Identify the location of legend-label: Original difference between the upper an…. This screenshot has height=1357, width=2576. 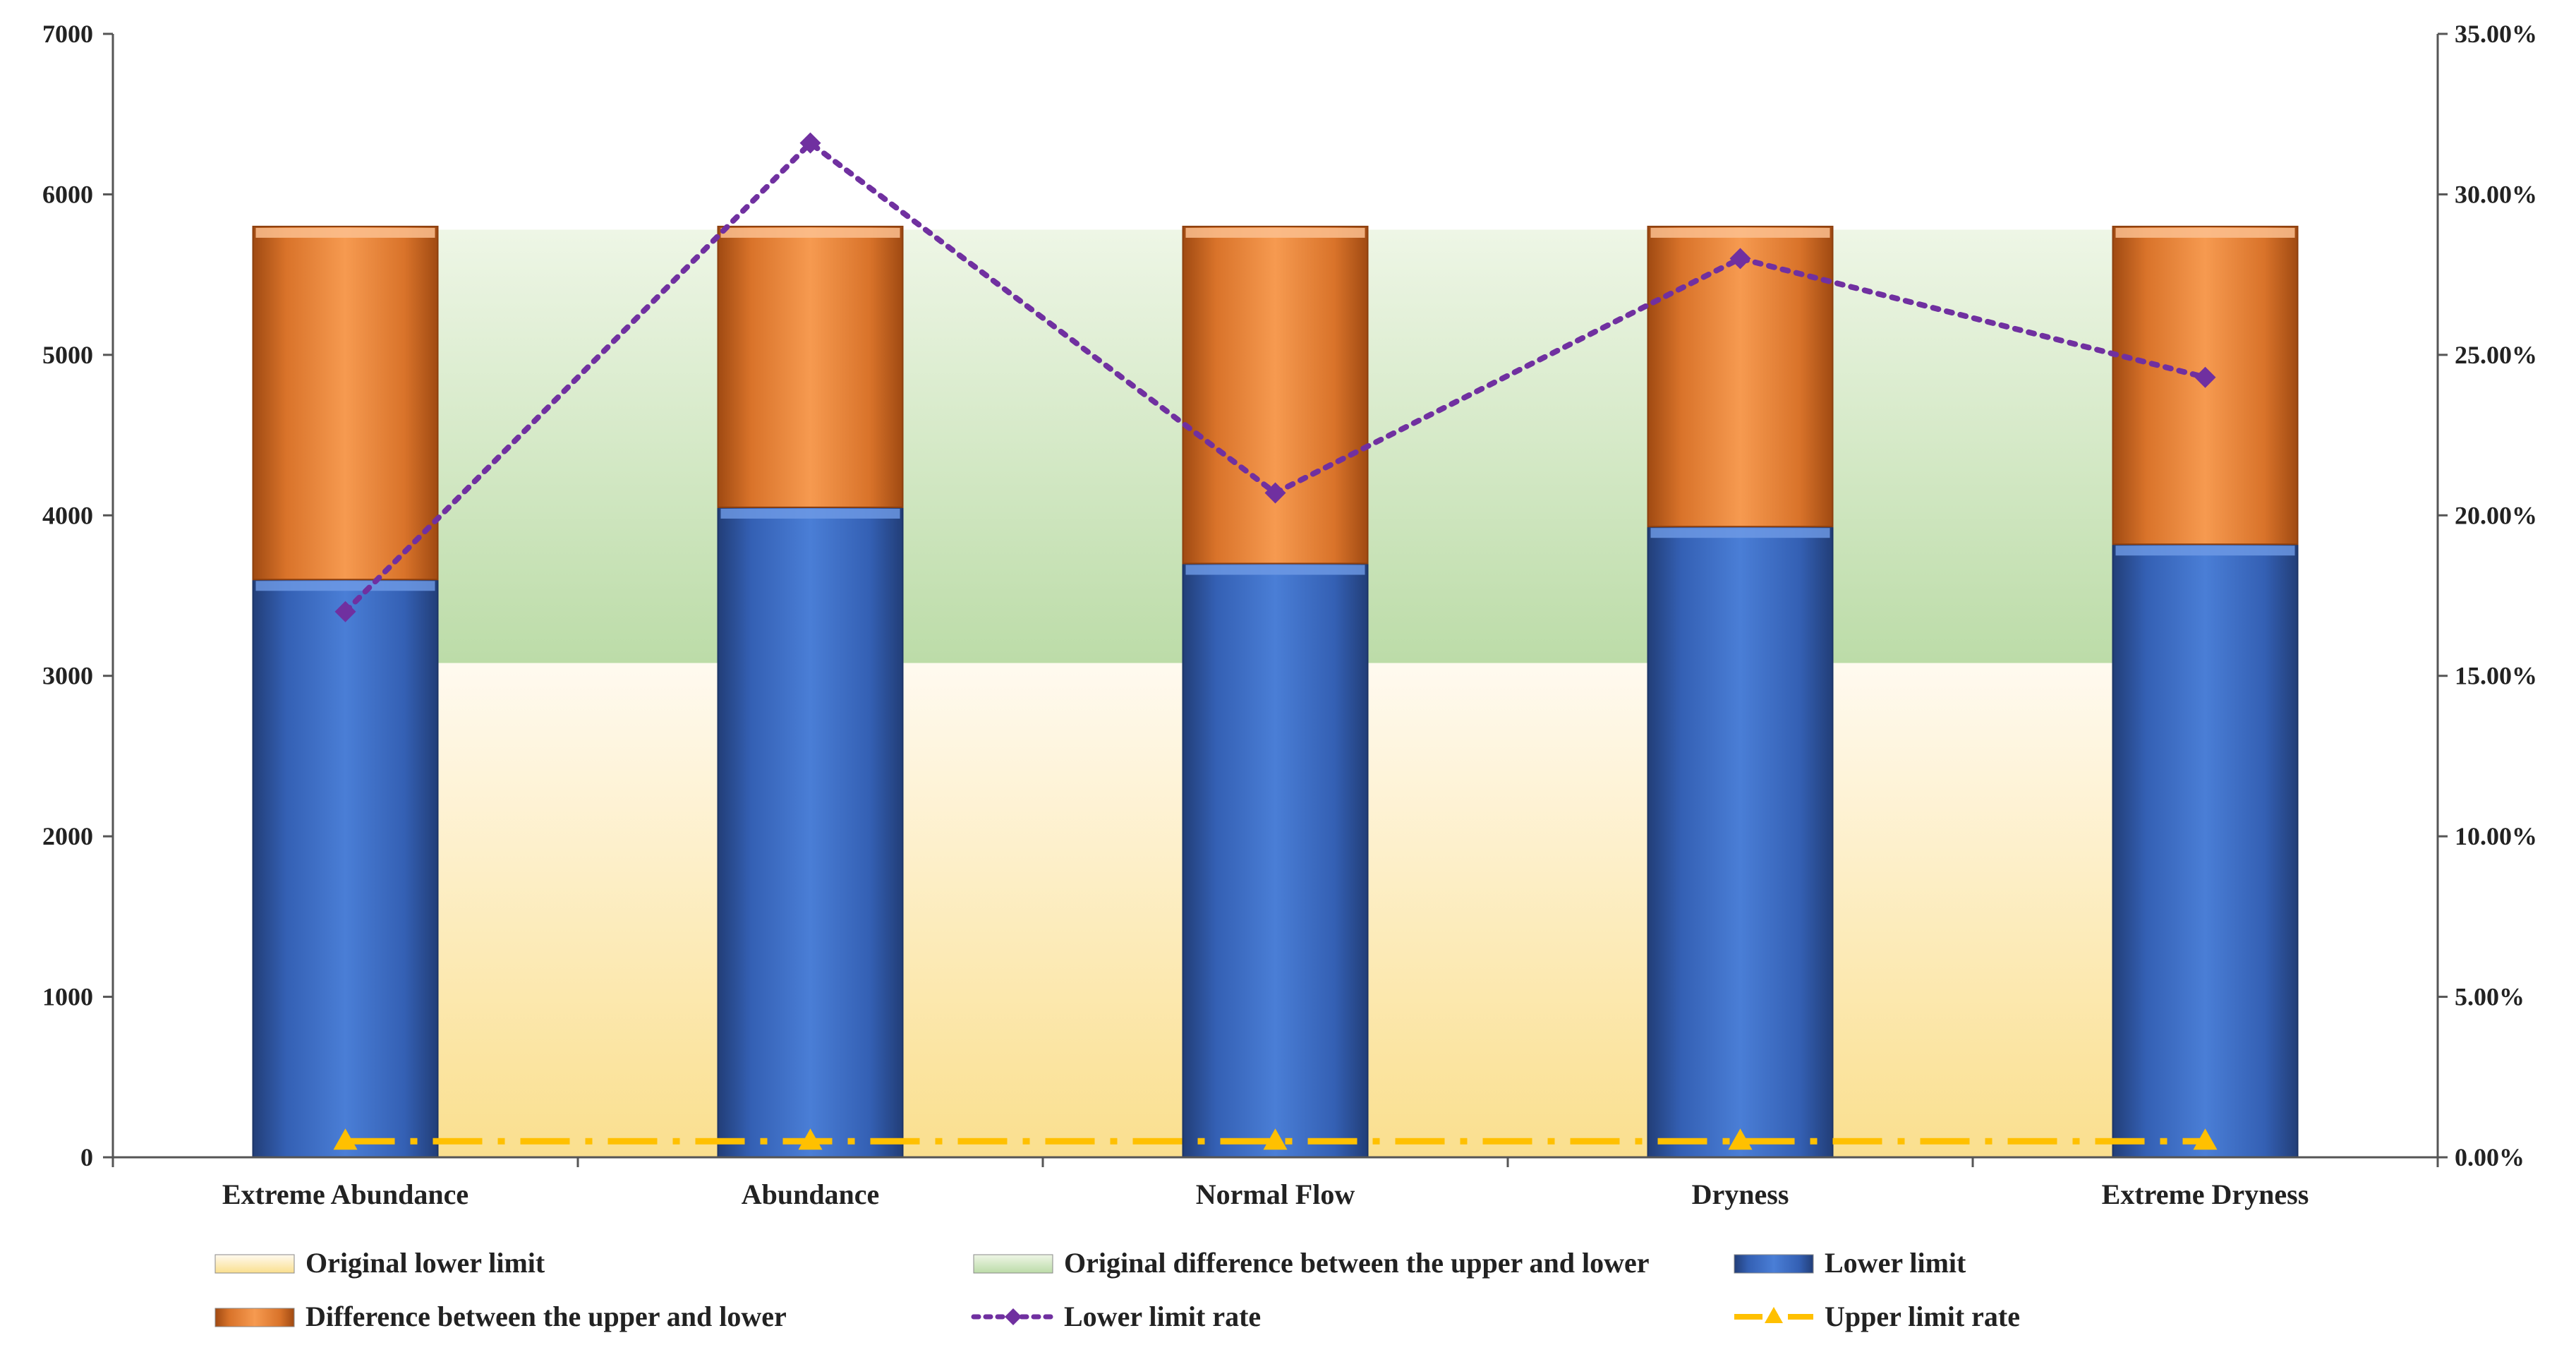
(1357, 1263).